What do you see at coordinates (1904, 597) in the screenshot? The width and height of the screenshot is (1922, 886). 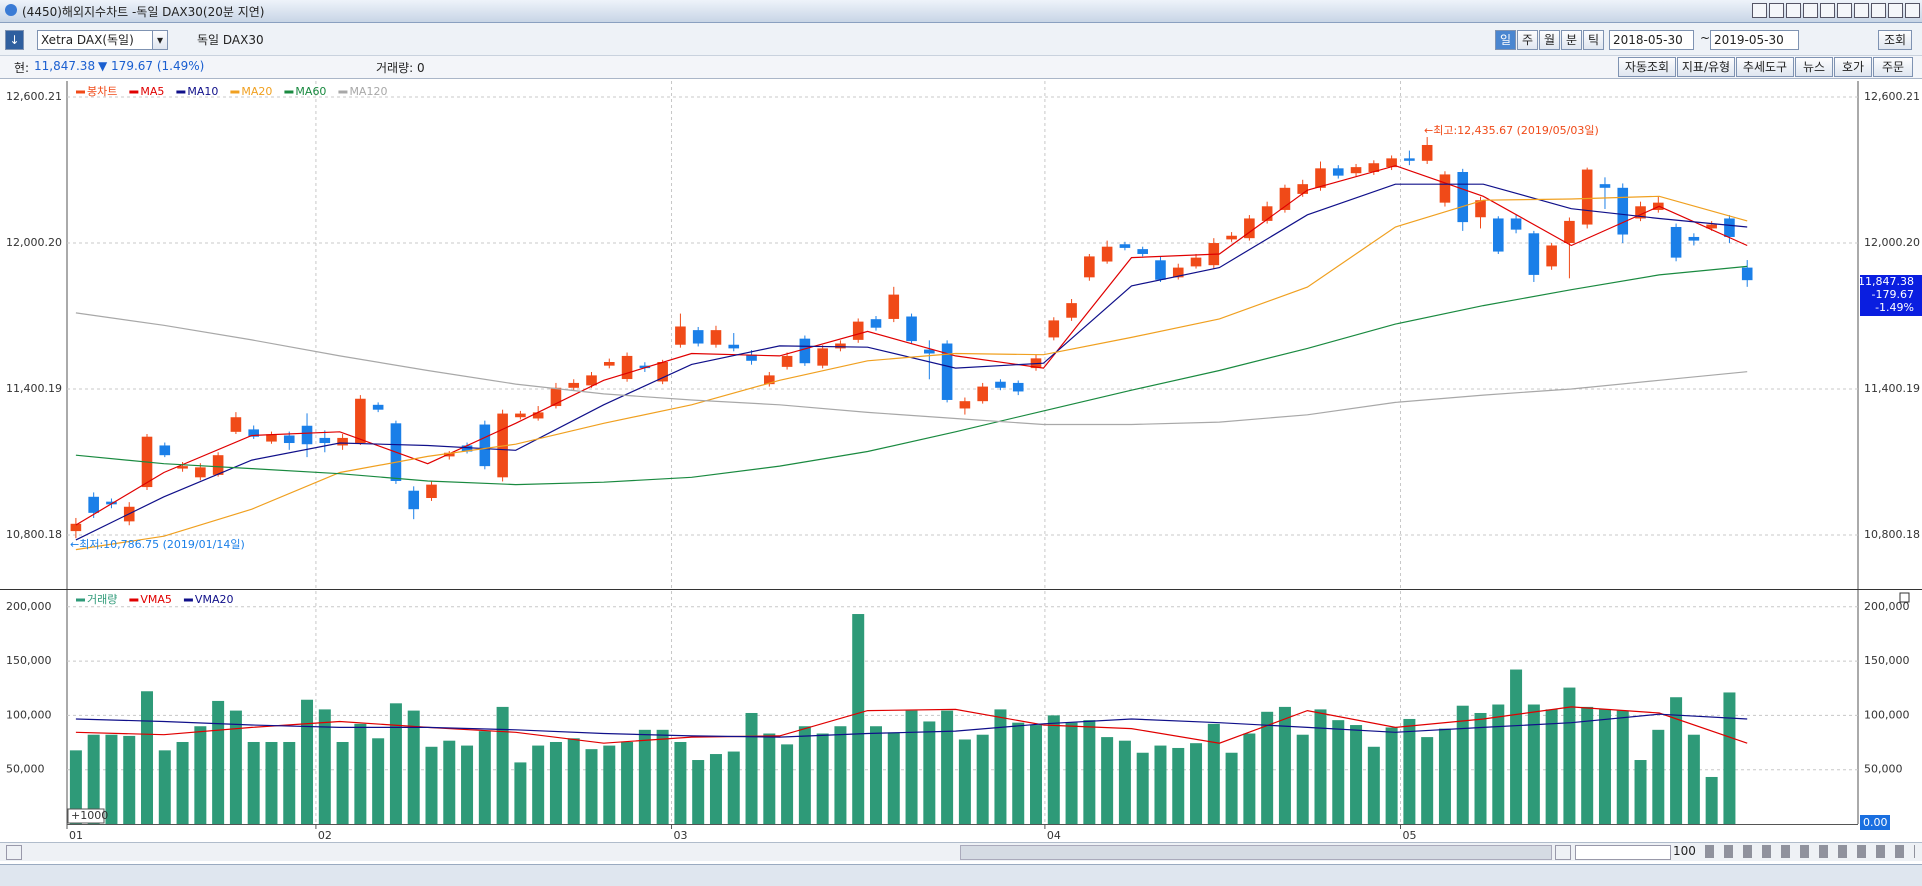 I see `pane-icon` at bounding box center [1904, 597].